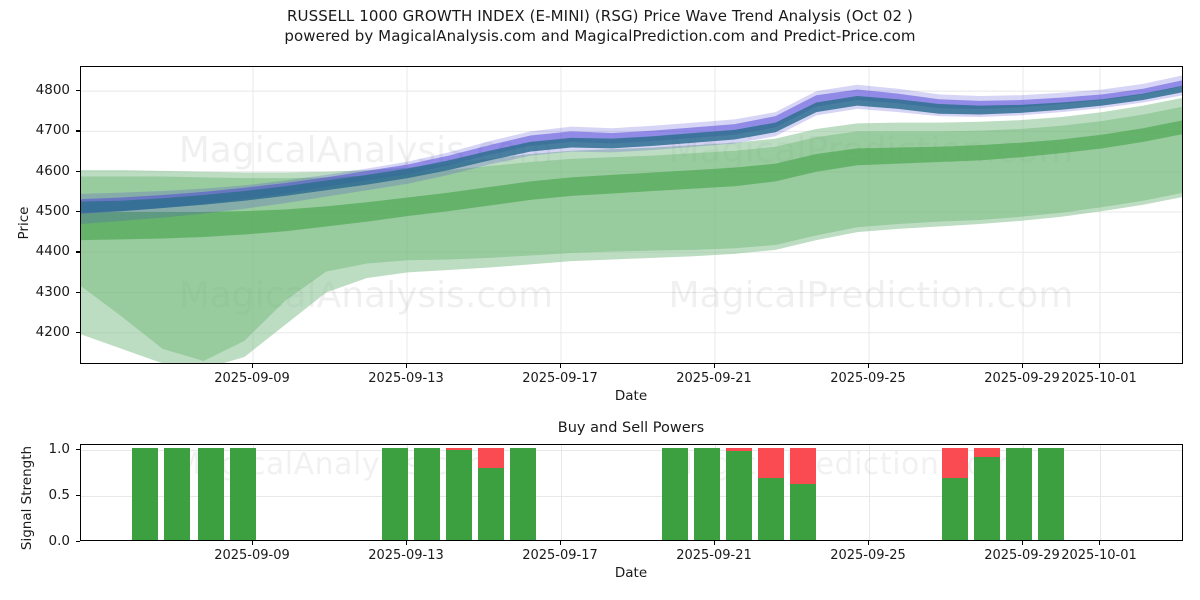  What do you see at coordinates (1022, 555) in the screenshot?
I see `powers-xtick-label: 2025-09-29` at bounding box center [1022, 555].